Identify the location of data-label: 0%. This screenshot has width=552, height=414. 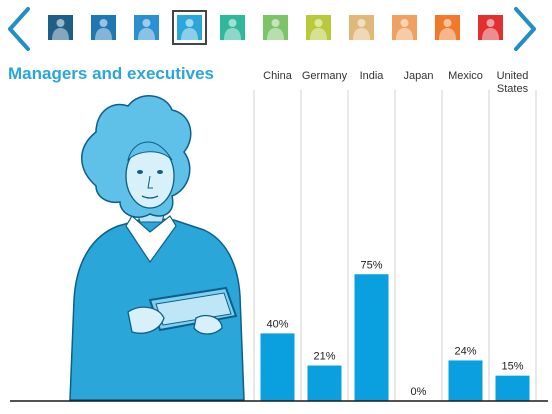
(419, 392).